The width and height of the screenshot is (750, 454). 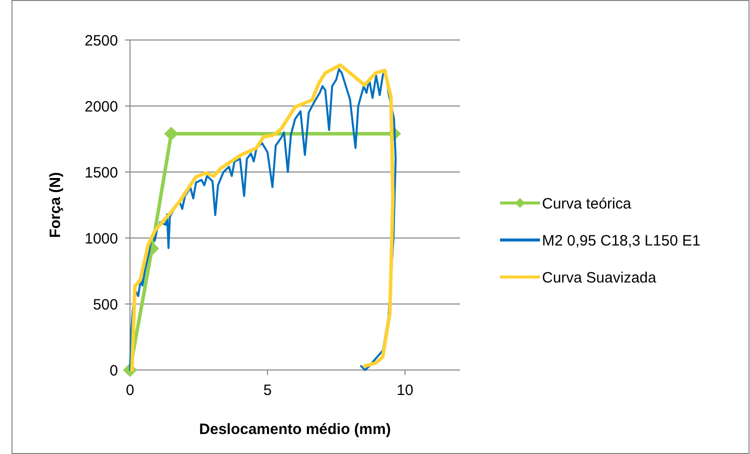 What do you see at coordinates (55, 205) in the screenshot?
I see `y-axis-title: Força (N)` at bounding box center [55, 205].